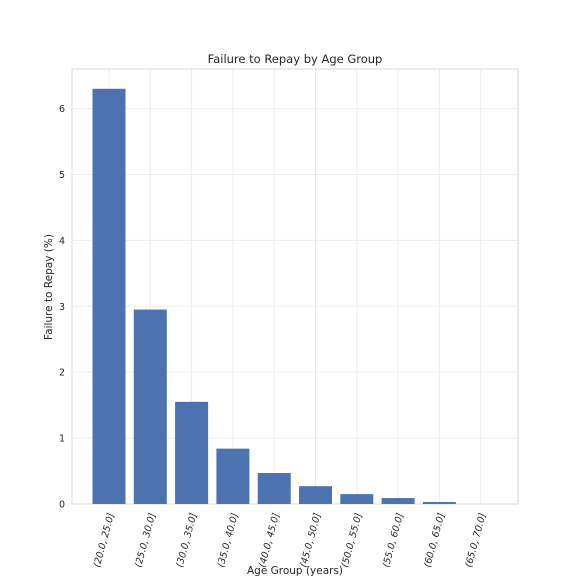 This screenshot has height=576, width=576. I want to click on y-tick-label: 3, so click(62, 307).